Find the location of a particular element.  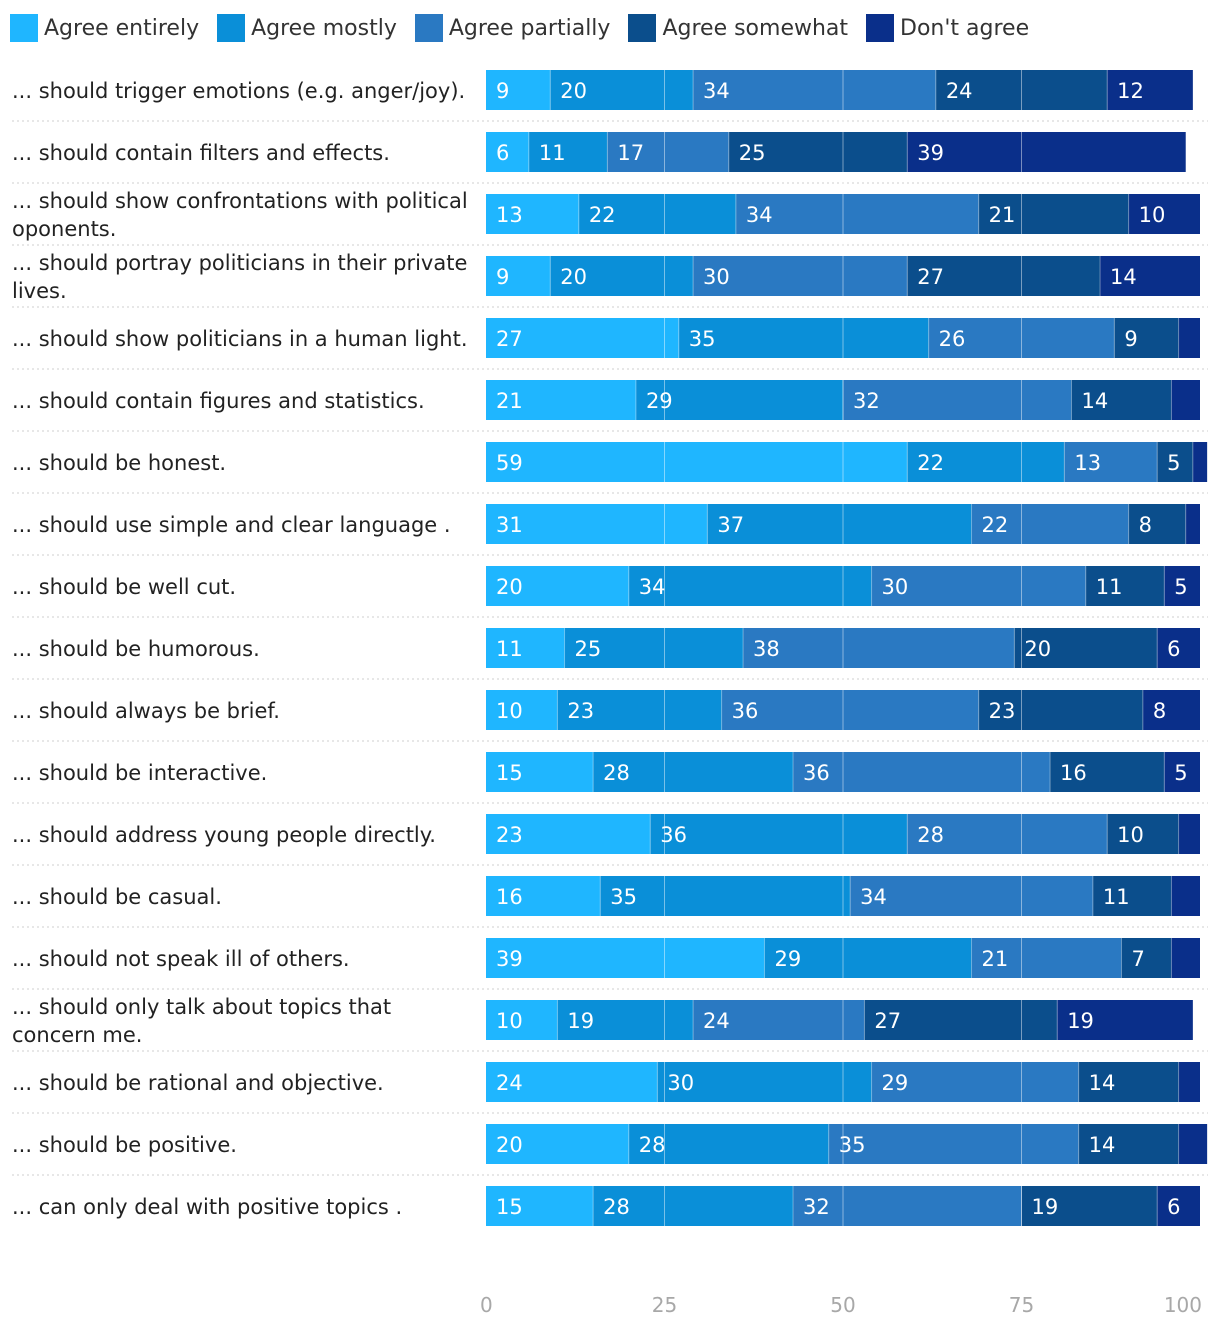

legend-label: Don't agree is located at coordinates (965, 28).